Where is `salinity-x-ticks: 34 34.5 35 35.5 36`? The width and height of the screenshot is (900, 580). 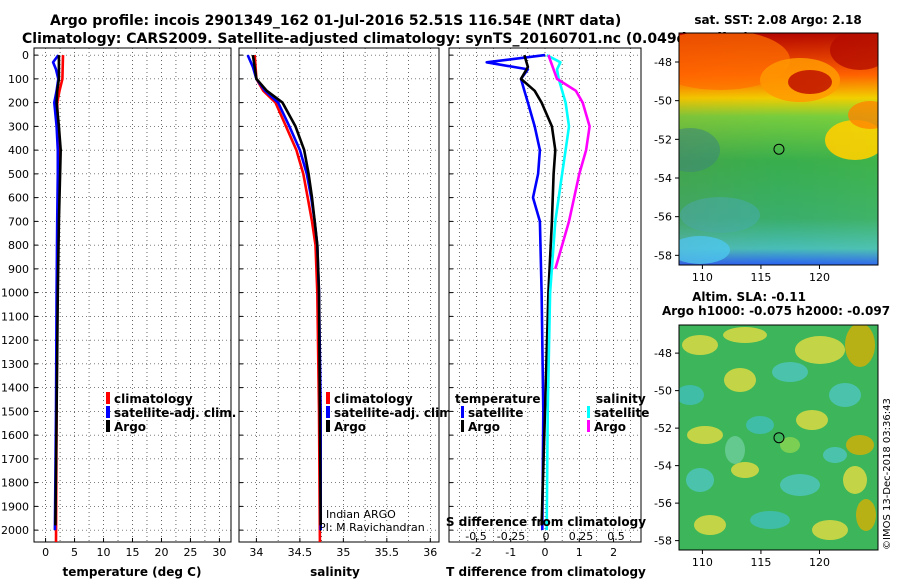
salinity-x-ticks: 34 34.5 35 35.5 36 is located at coordinates (343, 548).